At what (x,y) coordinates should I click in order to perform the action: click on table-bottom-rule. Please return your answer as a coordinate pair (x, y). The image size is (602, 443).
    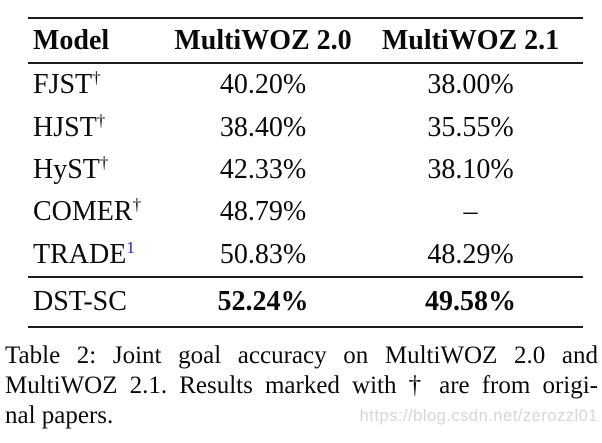
    Looking at the image, I should click on (305, 326).